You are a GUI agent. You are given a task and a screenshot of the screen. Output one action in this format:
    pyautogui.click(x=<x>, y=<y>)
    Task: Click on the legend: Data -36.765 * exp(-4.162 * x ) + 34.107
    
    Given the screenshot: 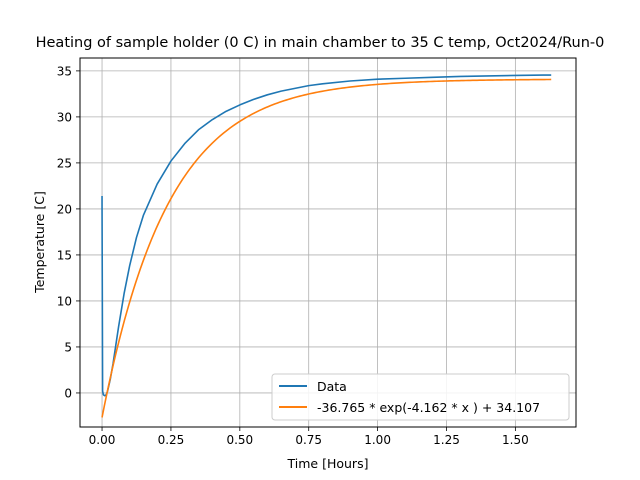 What is the action you would take?
    pyautogui.click(x=420, y=397)
    